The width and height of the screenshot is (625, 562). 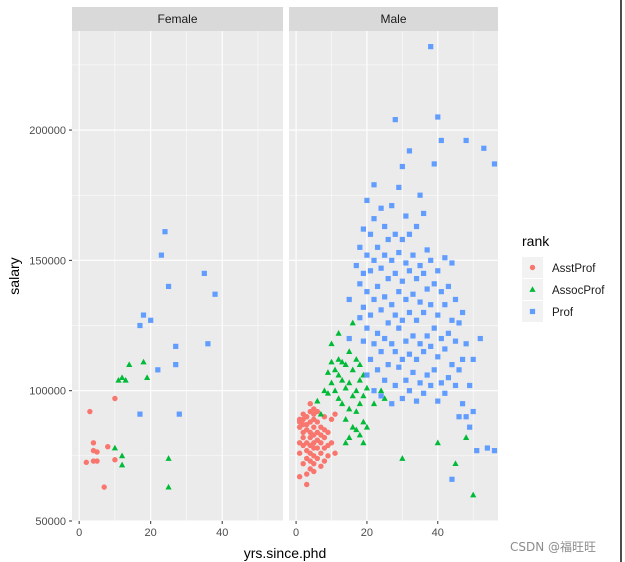 I want to click on y-tick-label: 150000, so click(x=47, y=261).